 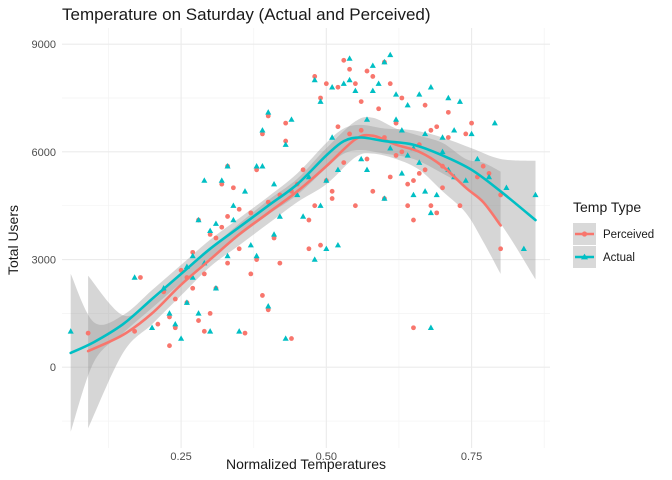 I want to click on legend-items: Perceived Actual, so click(x=613, y=245).